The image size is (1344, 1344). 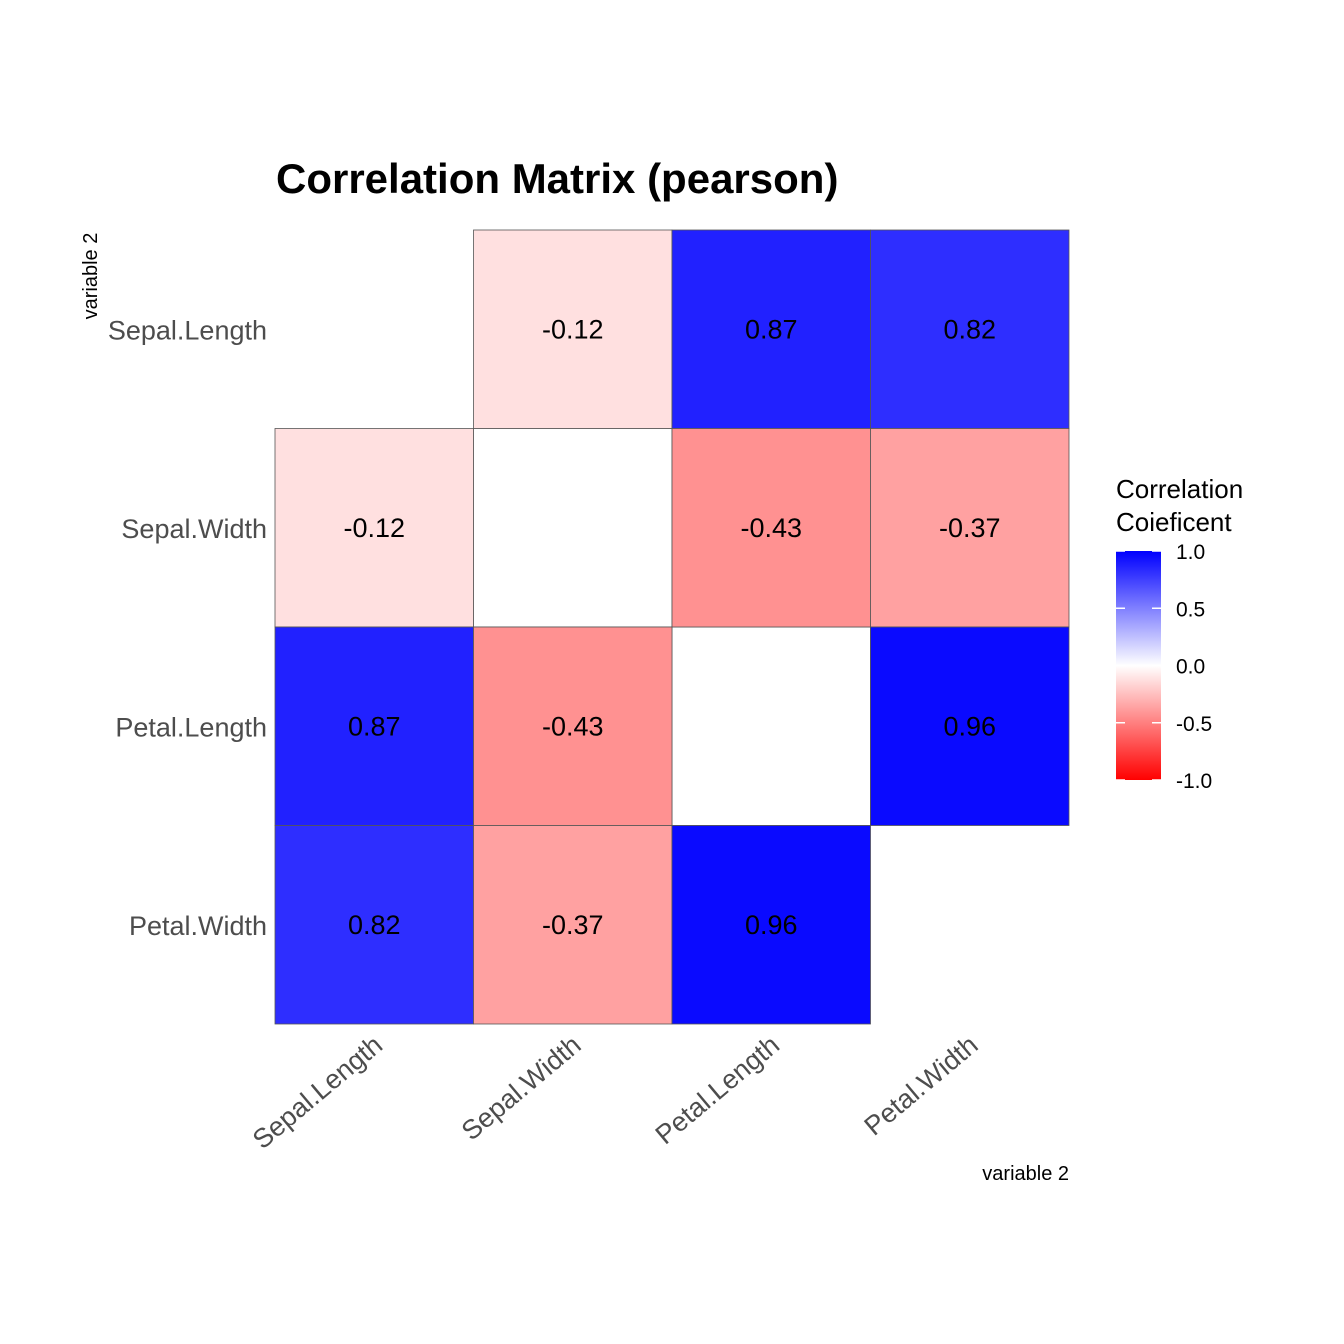 I want to click on legend-tick-label: 0.0, so click(x=1190, y=667).